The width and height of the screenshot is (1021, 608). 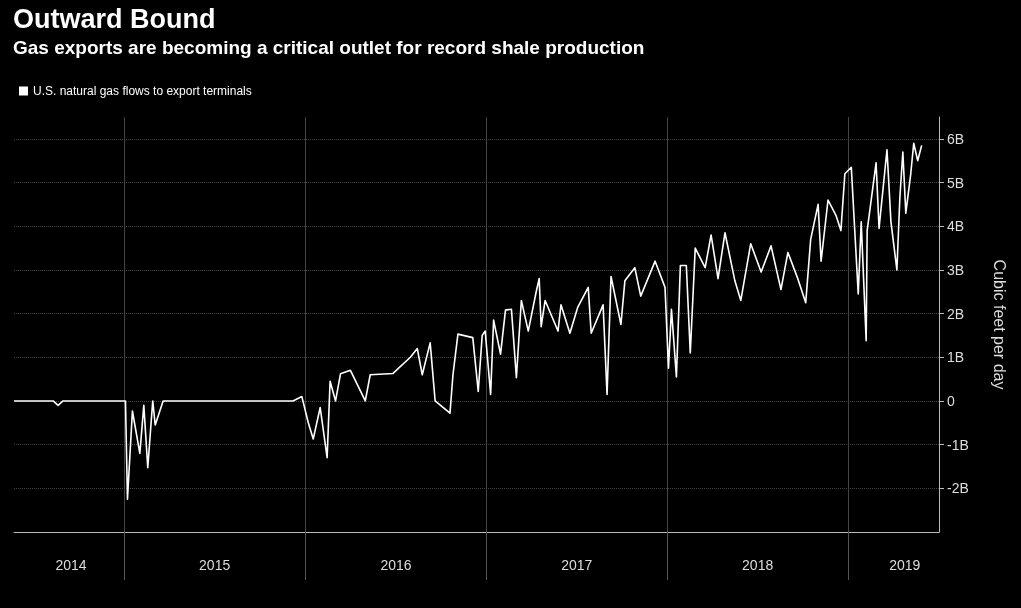 I want to click on x-tick-label: 2017, so click(x=577, y=565).